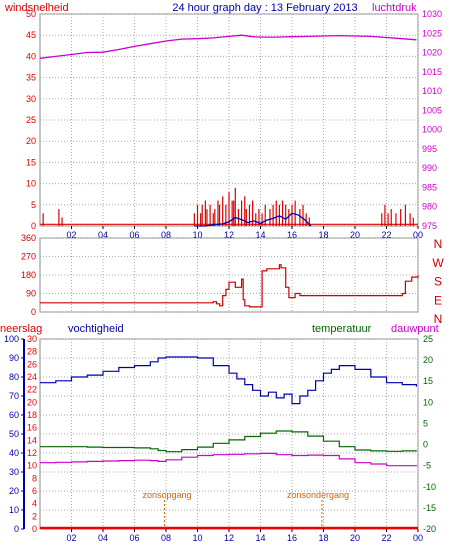  I want to click on temperature-y-tick-label: -15, so click(429, 508).